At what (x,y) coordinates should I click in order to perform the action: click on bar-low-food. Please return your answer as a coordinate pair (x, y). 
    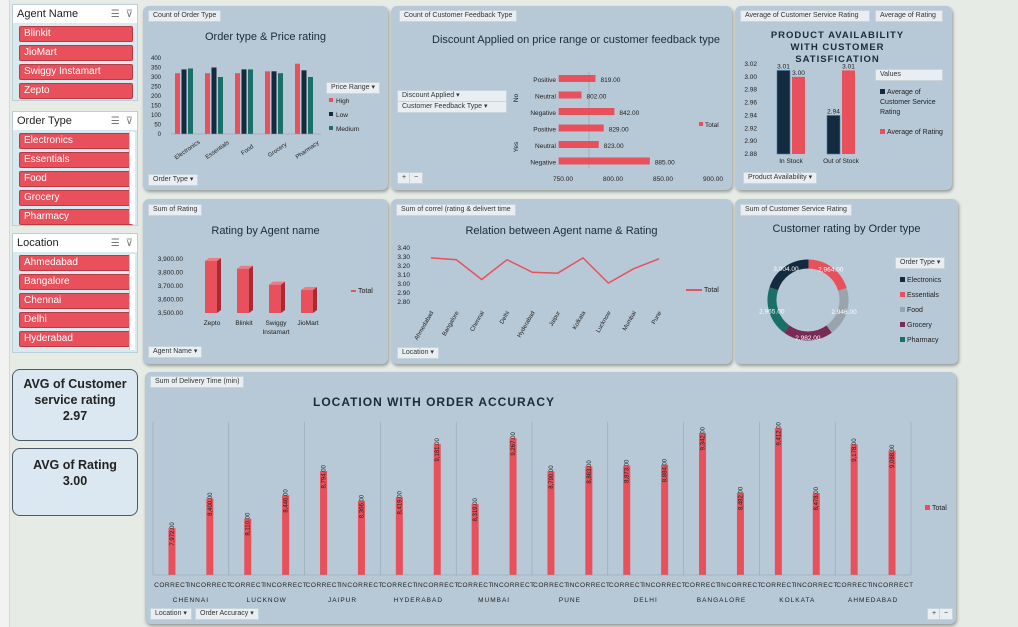
    Looking at the image, I should click on (244, 101).